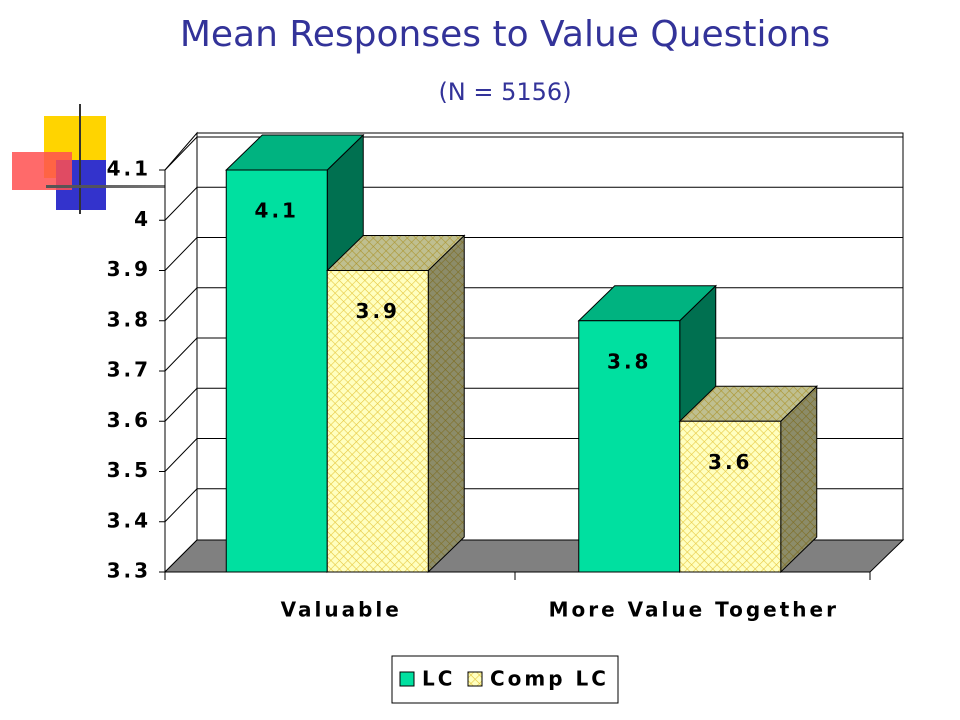  I want to click on legend-label: Comp LC, so click(549, 679).